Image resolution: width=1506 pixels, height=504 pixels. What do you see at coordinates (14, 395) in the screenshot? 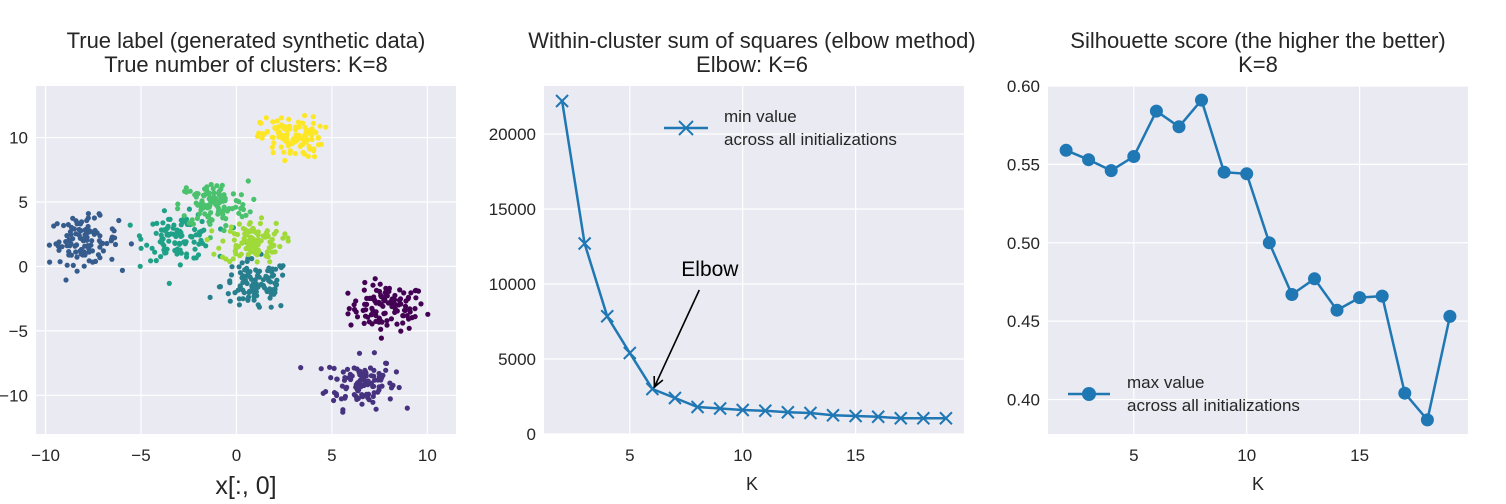
I see `y-tick-label: −10` at bounding box center [14, 395].